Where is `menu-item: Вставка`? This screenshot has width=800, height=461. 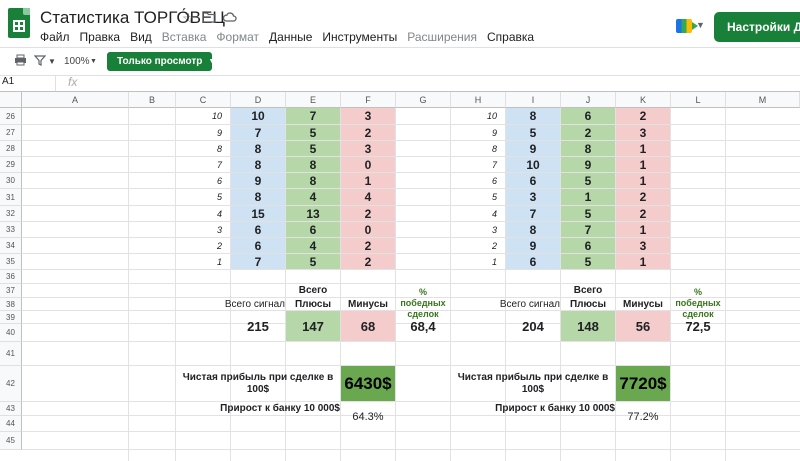
menu-item: Вставка is located at coordinates (184, 37).